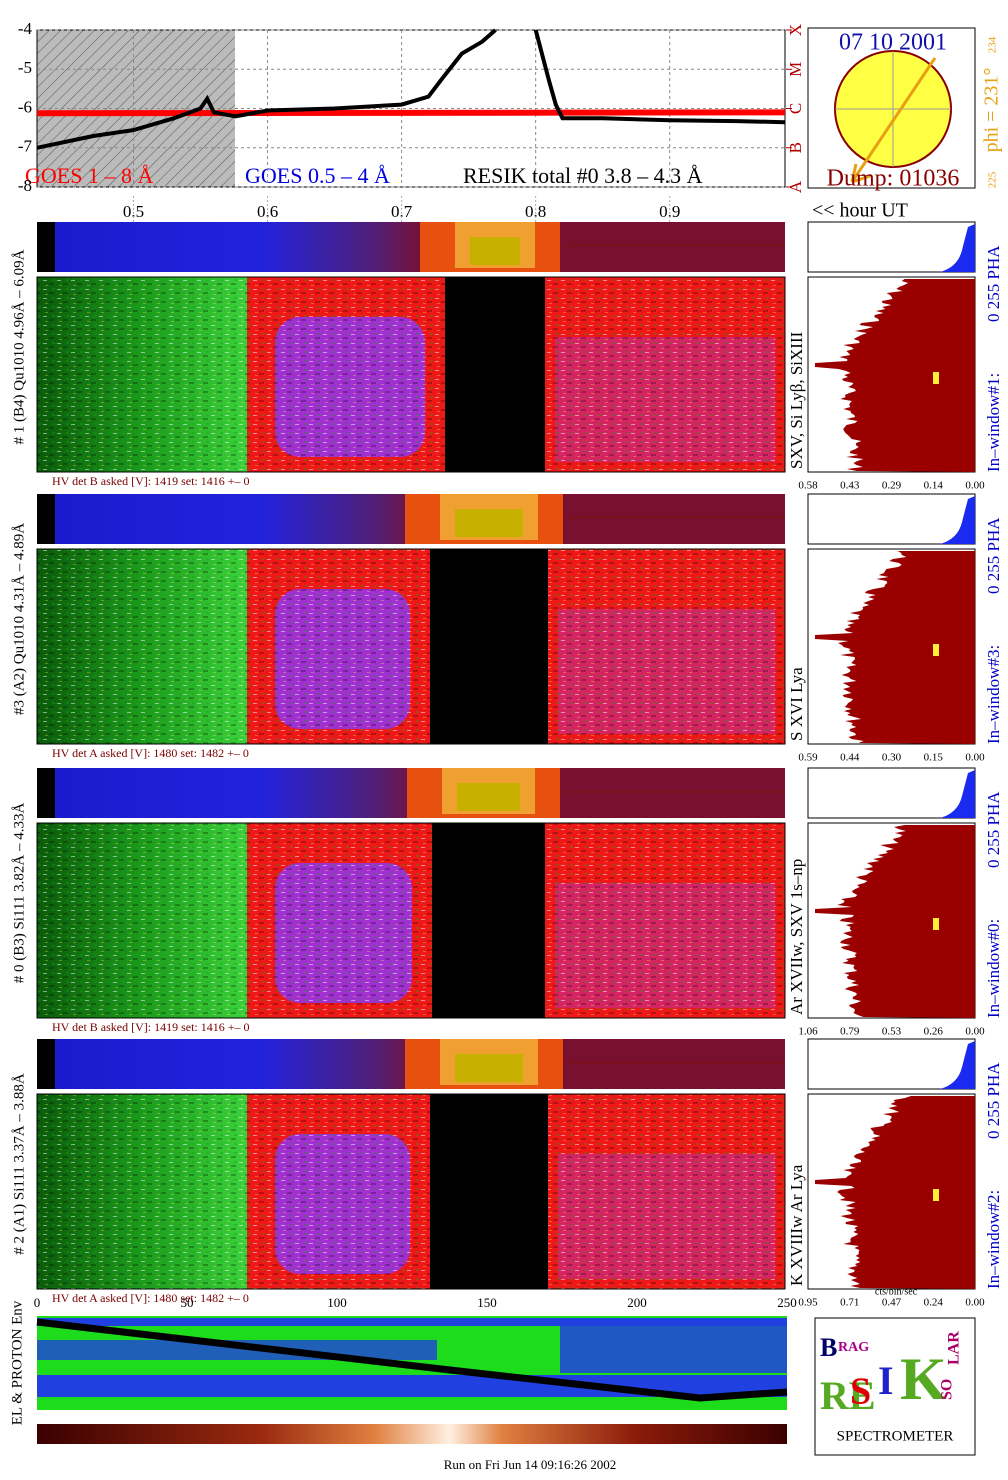 This screenshot has height=1480, width=1008. What do you see at coordinates (25, 28) in the screenshot?
I see `y-tick-label: -4` at bounding box center [25, 28].